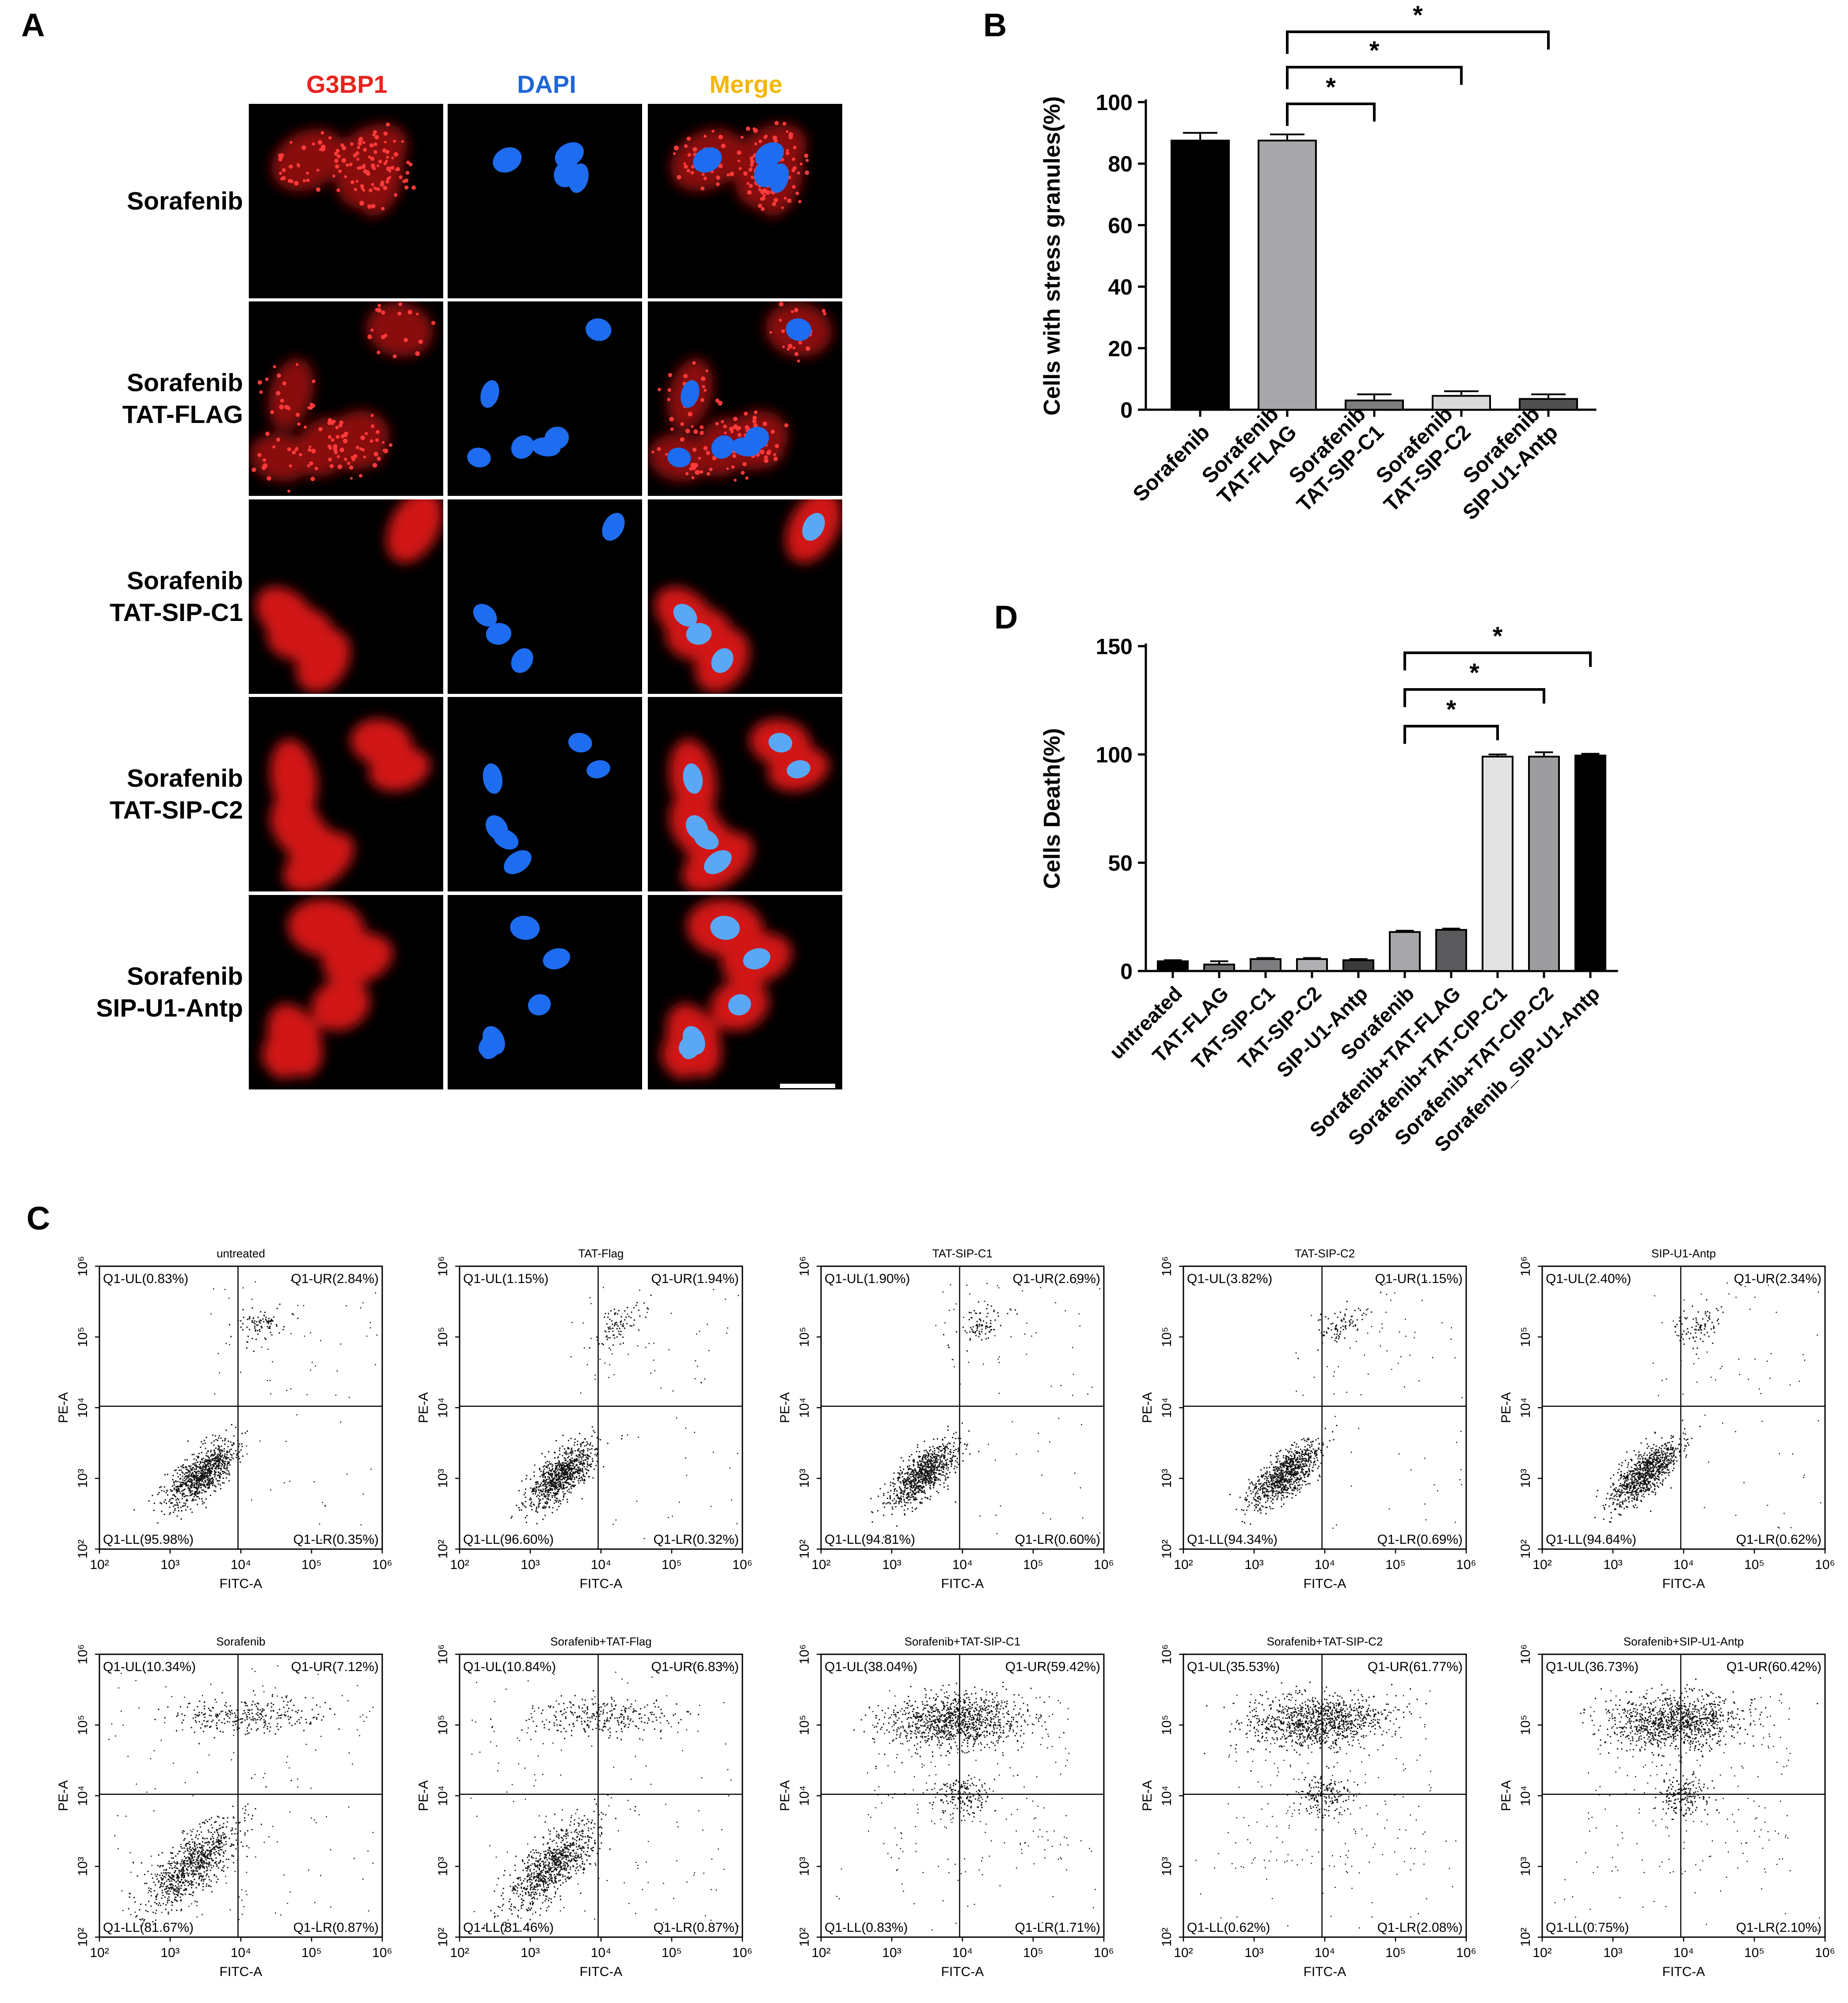  What do you see at coordinates (1506, 1407) in the screenshot?
I see `y-axis-label: PE-A` at bounding box center [1506, 1407].